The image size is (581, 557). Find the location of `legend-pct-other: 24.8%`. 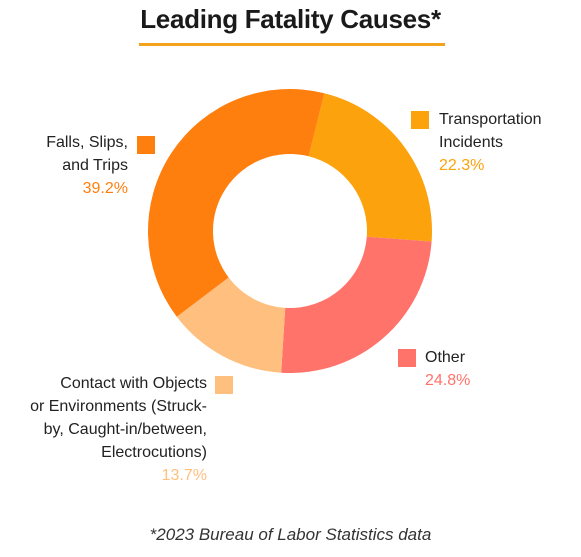

legend-pct-other: 24.8% is located at coordinates (448, 380).